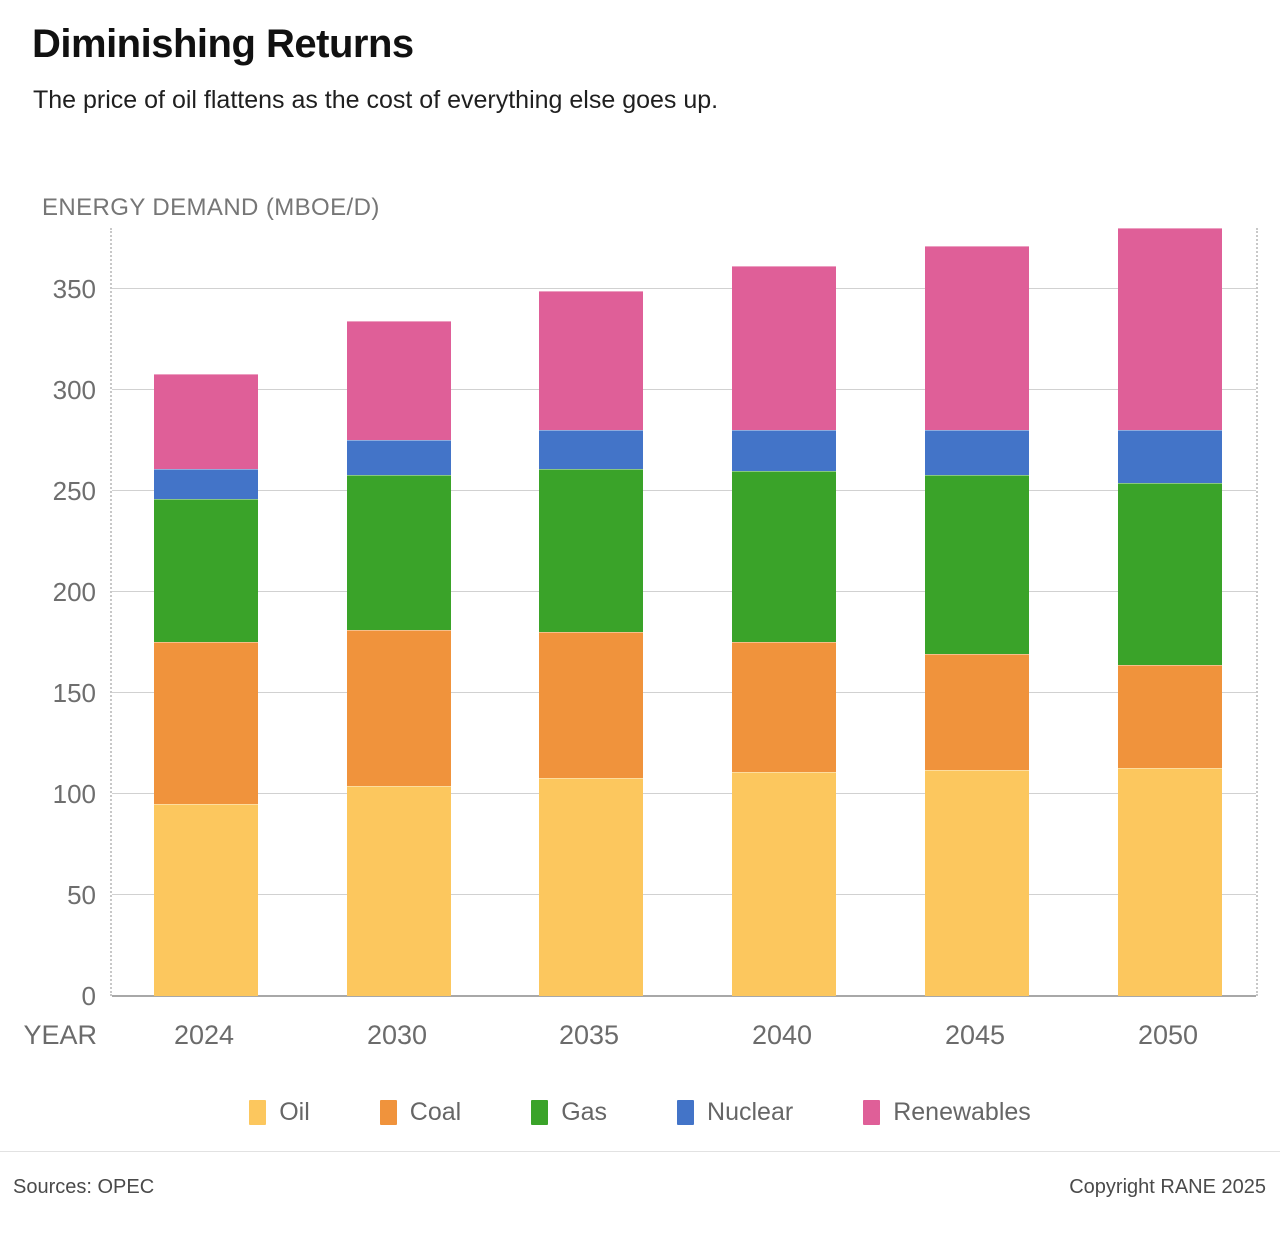 Image resolution: width=1280 pixels, height=1237 pixels. Describe the element at coordinates (975, 1035) in the screenshot. I see `x-tick-label-2045: 2045` at that location.